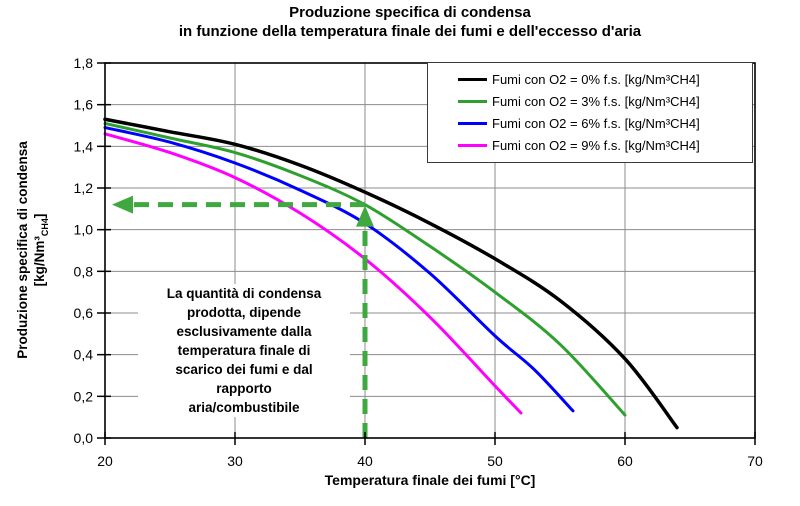 This screenshot has width=800, height=506. I want to click on legend-label: Fumi con O2 = 6% f.s. [kg/Nm³CH4], so click(596, 124).